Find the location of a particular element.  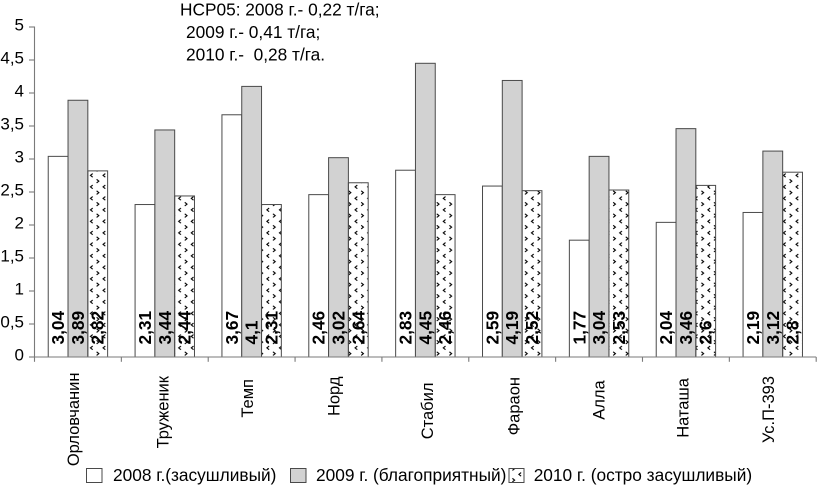

svg-text: 2,64 is located at coordinates (358, 327).